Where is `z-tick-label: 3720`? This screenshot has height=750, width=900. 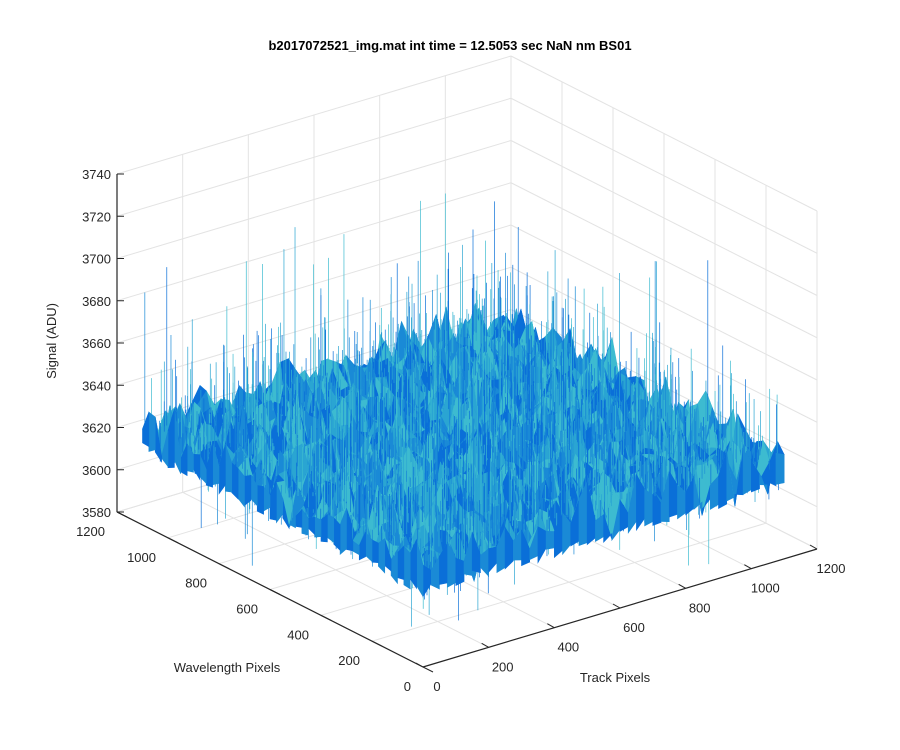 z-tick-label: 3720 is located at coordinates (96, 216).